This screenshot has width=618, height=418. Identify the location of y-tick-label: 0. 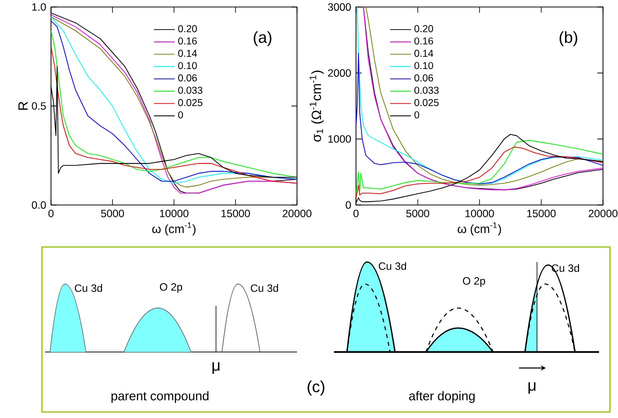
(348, 205).